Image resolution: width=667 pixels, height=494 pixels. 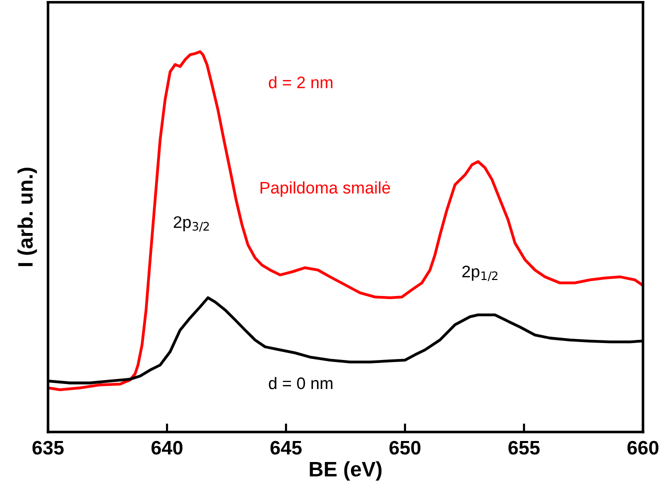 I want to click on x-tick-label: 645, so click(x=286, y=447).